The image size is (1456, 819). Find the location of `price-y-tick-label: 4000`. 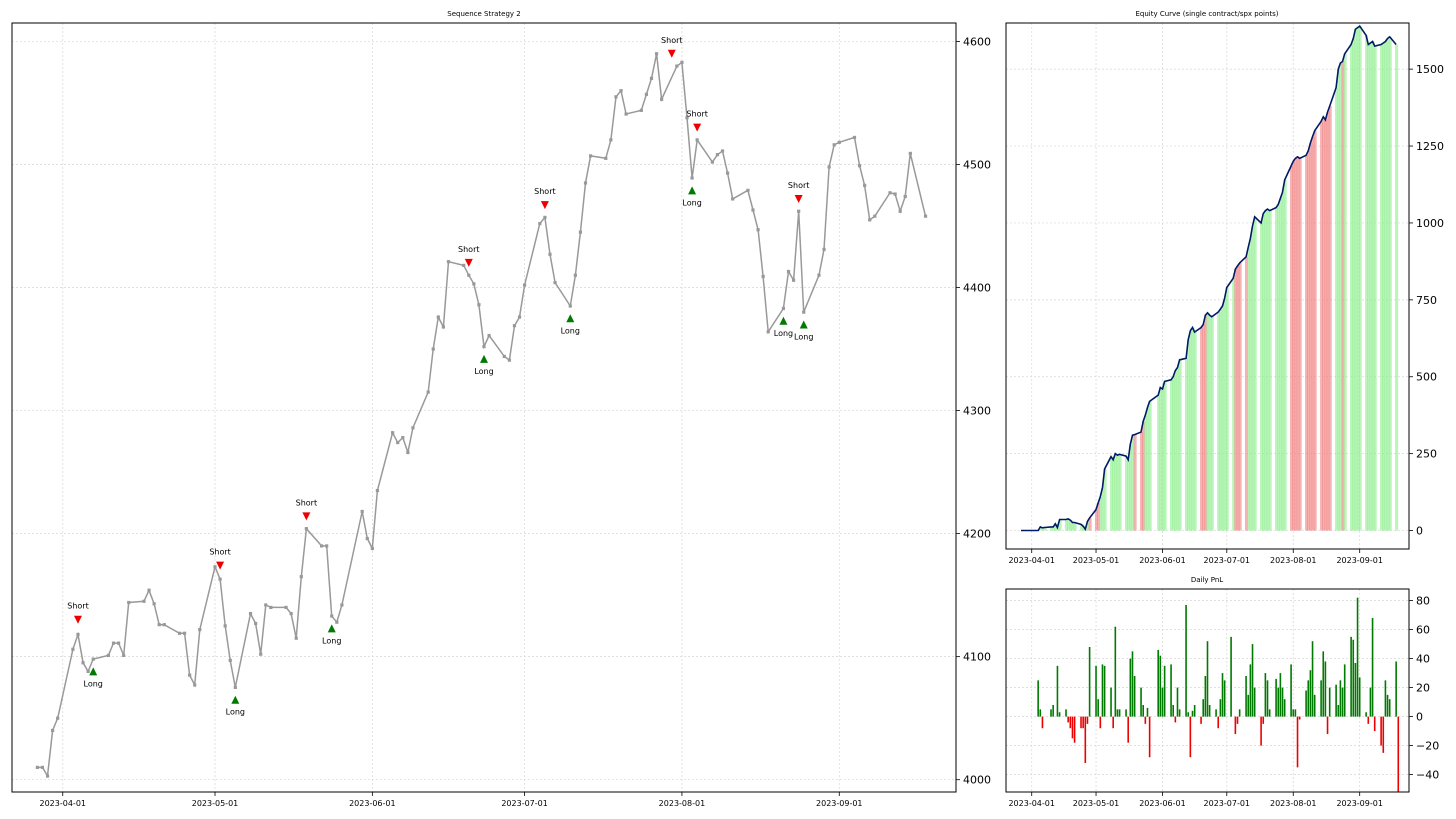

price-y-tick-label: 4000 is located at coordinates (977, 780).